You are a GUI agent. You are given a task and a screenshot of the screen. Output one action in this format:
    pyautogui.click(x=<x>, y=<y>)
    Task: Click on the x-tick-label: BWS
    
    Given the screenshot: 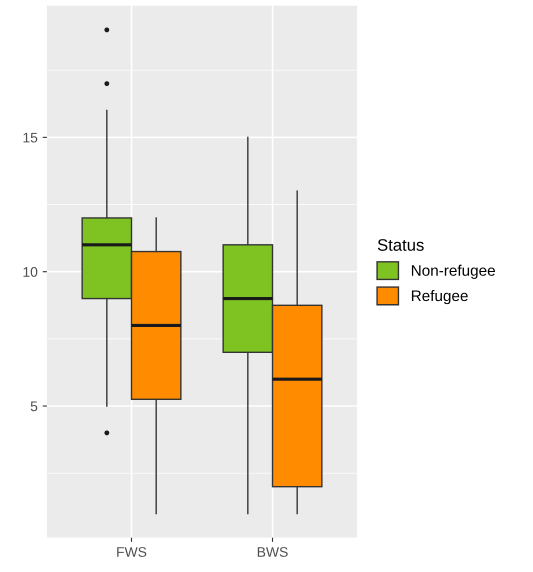 What is the action you would take?
    pyautogui.click(x=273, y=552)
    